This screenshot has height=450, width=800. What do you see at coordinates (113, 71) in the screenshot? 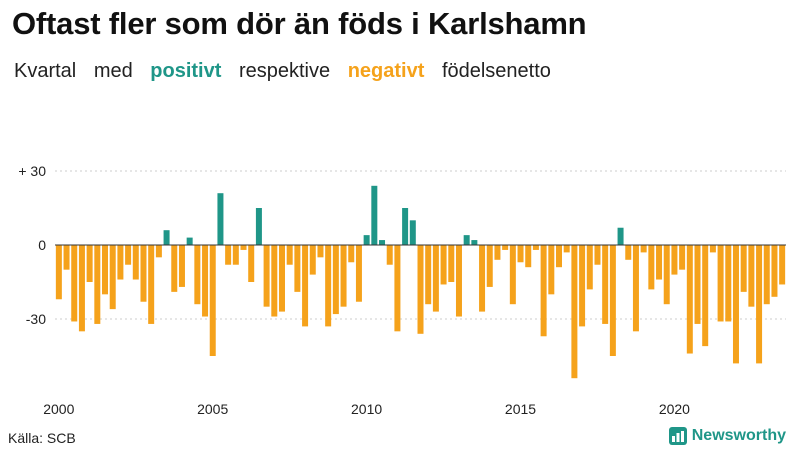
I see `subtitle-word-with: med` at bounding box center [113, 71].